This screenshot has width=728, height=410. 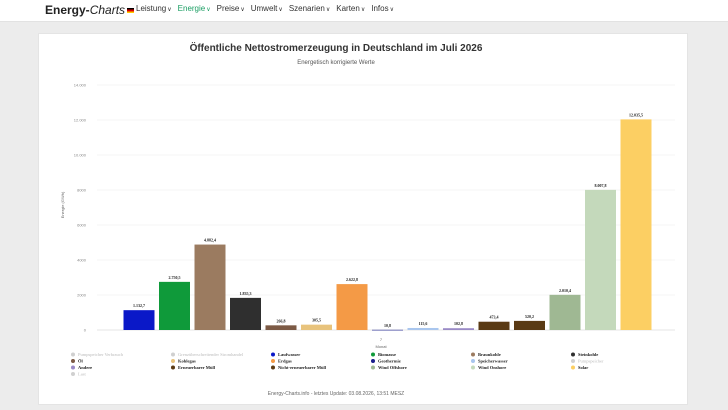 What do you see at coordinates (381, 339) in the screenshot?
I see `x-axis-category: 7` at bounding box center [381, 339].